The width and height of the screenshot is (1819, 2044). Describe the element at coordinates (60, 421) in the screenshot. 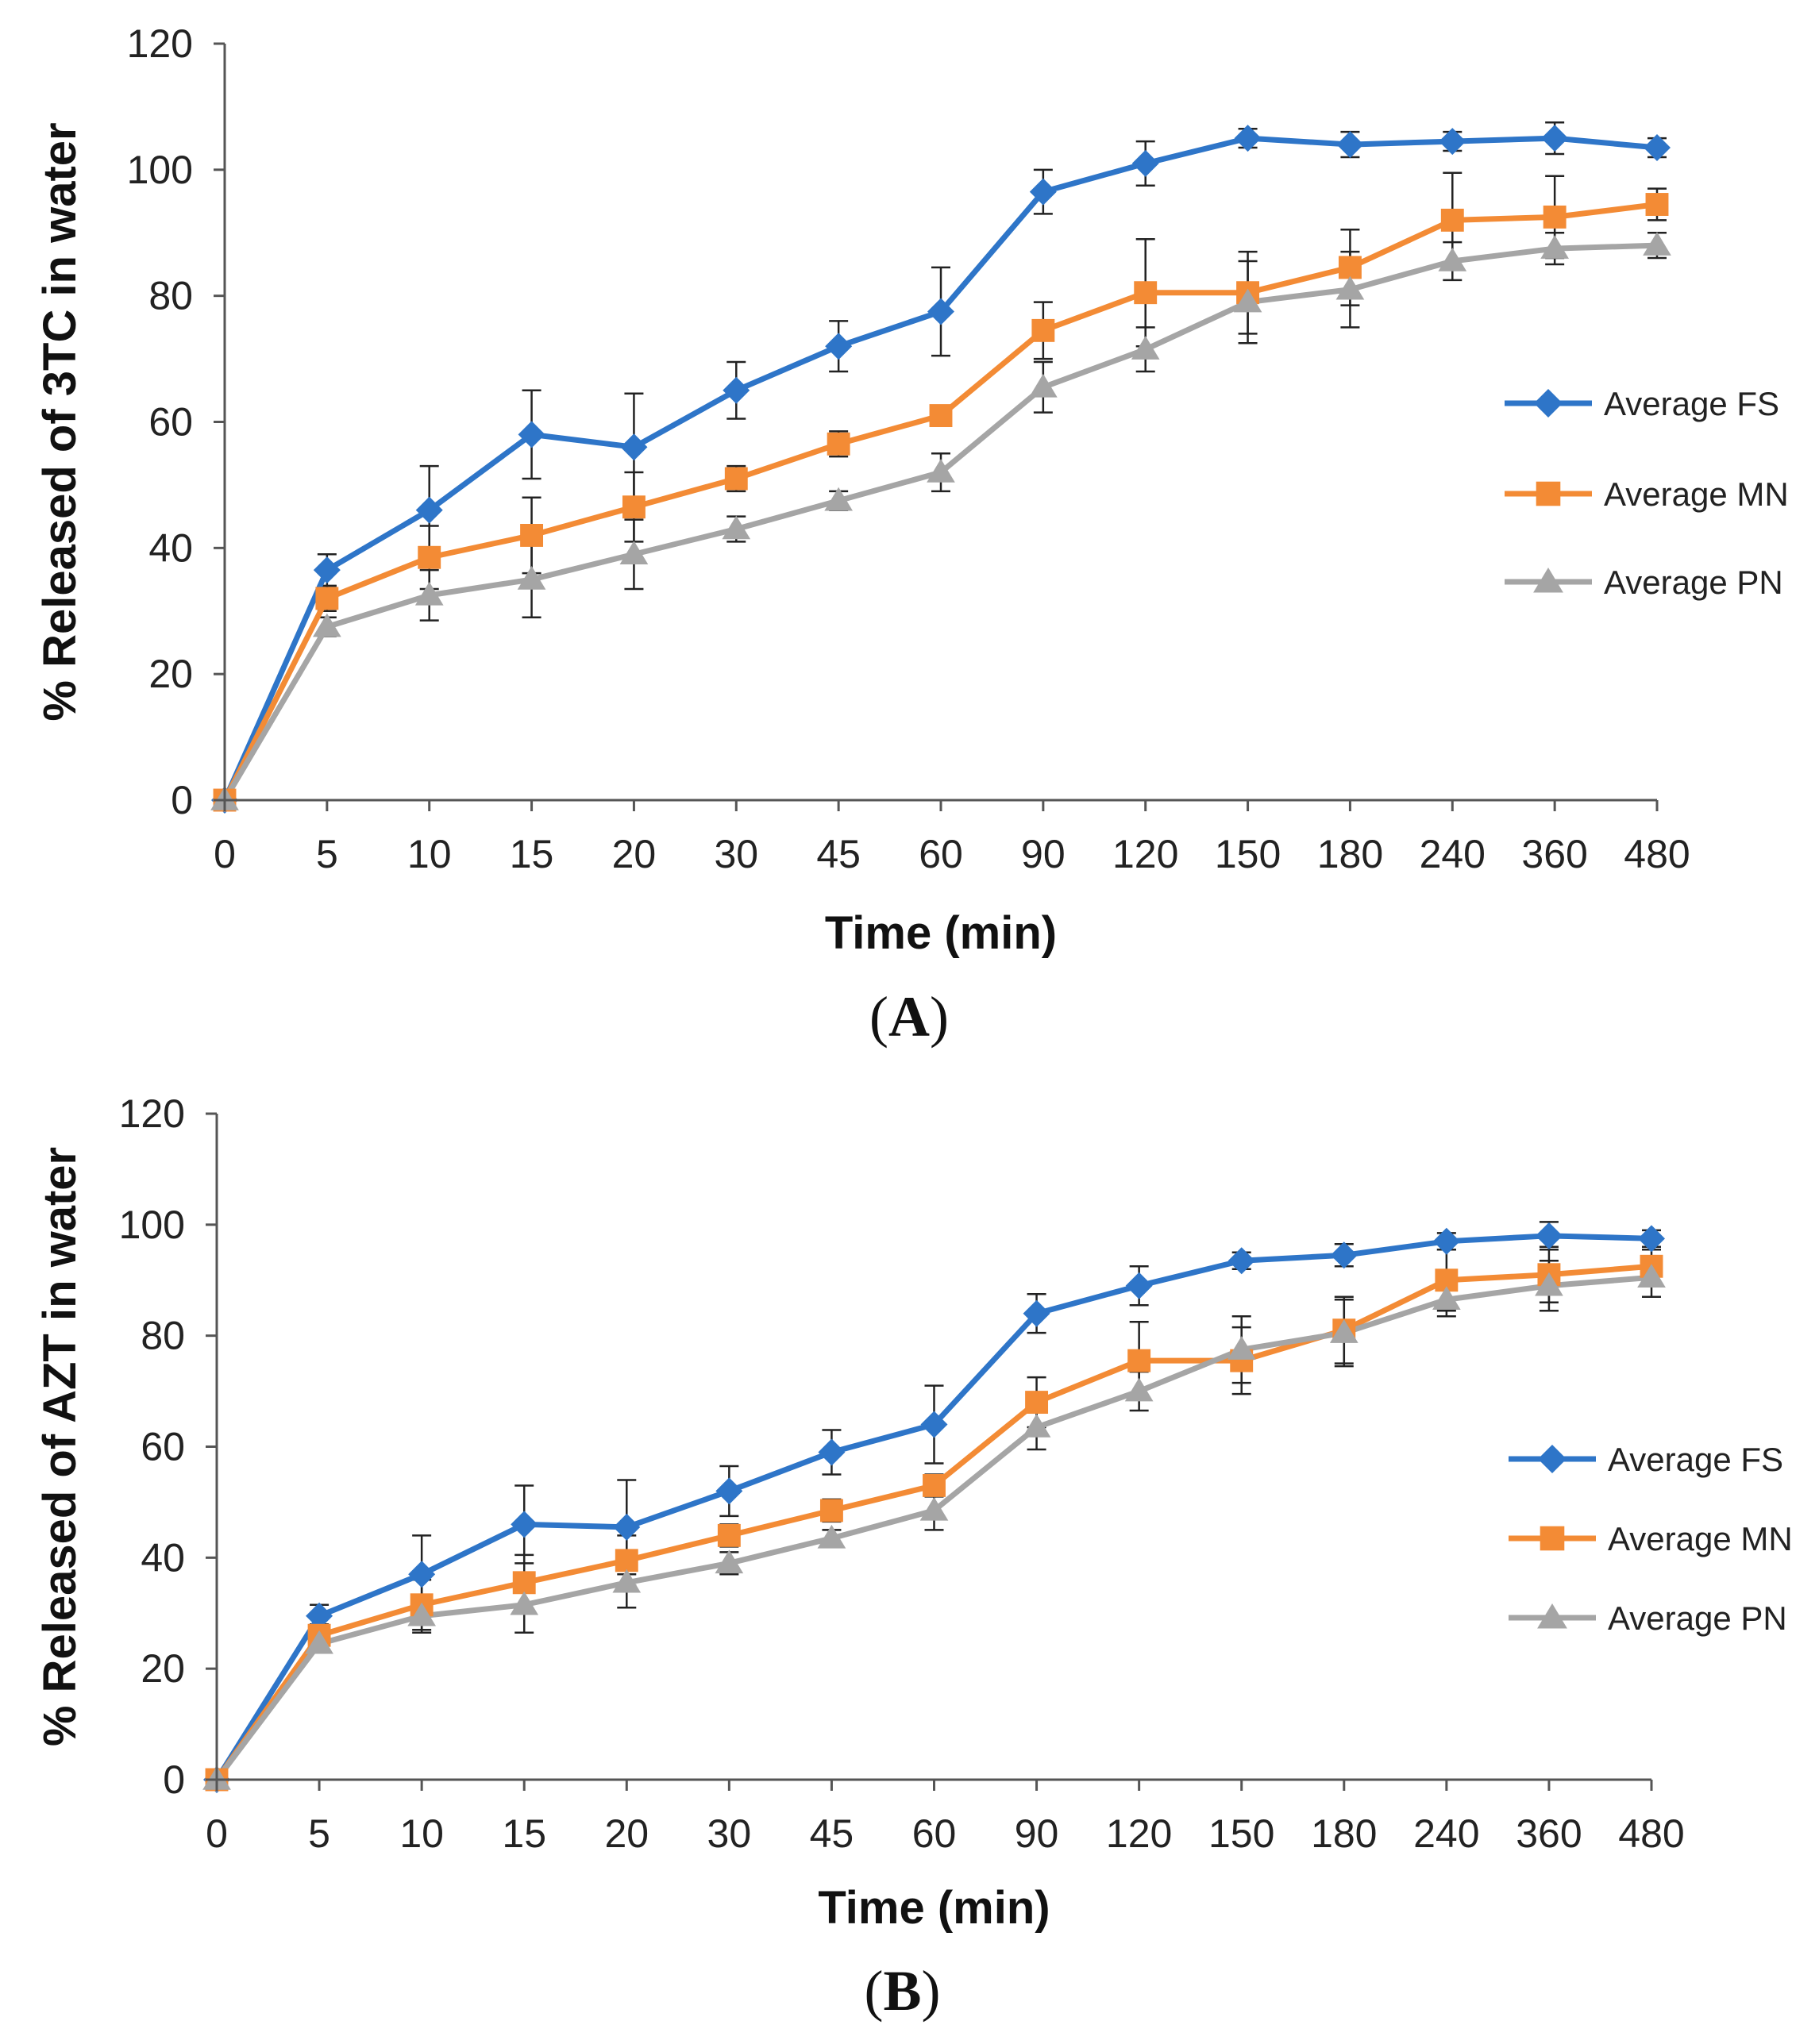

I see `y-axis-title-a: % Released of 3TC in water` at that location.